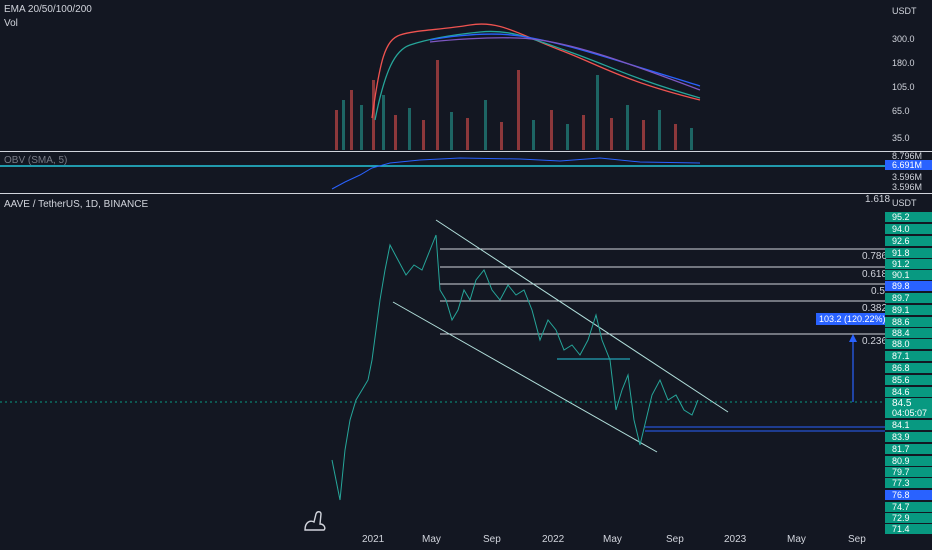  Describe the element at coordinates (908, 165) in the screenshot. I see `obv-axis-badge: 6.691M` at that location.